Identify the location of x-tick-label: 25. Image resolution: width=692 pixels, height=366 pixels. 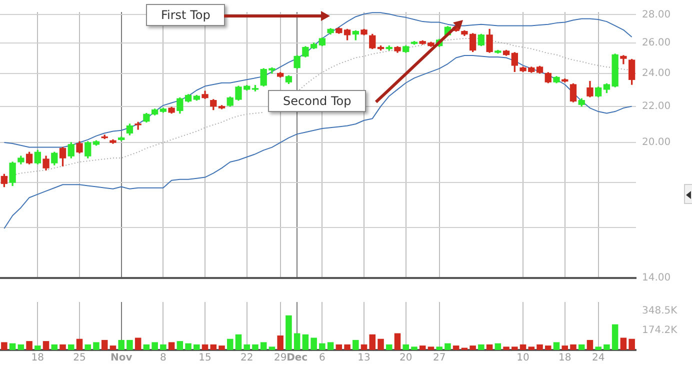
(79, 358).